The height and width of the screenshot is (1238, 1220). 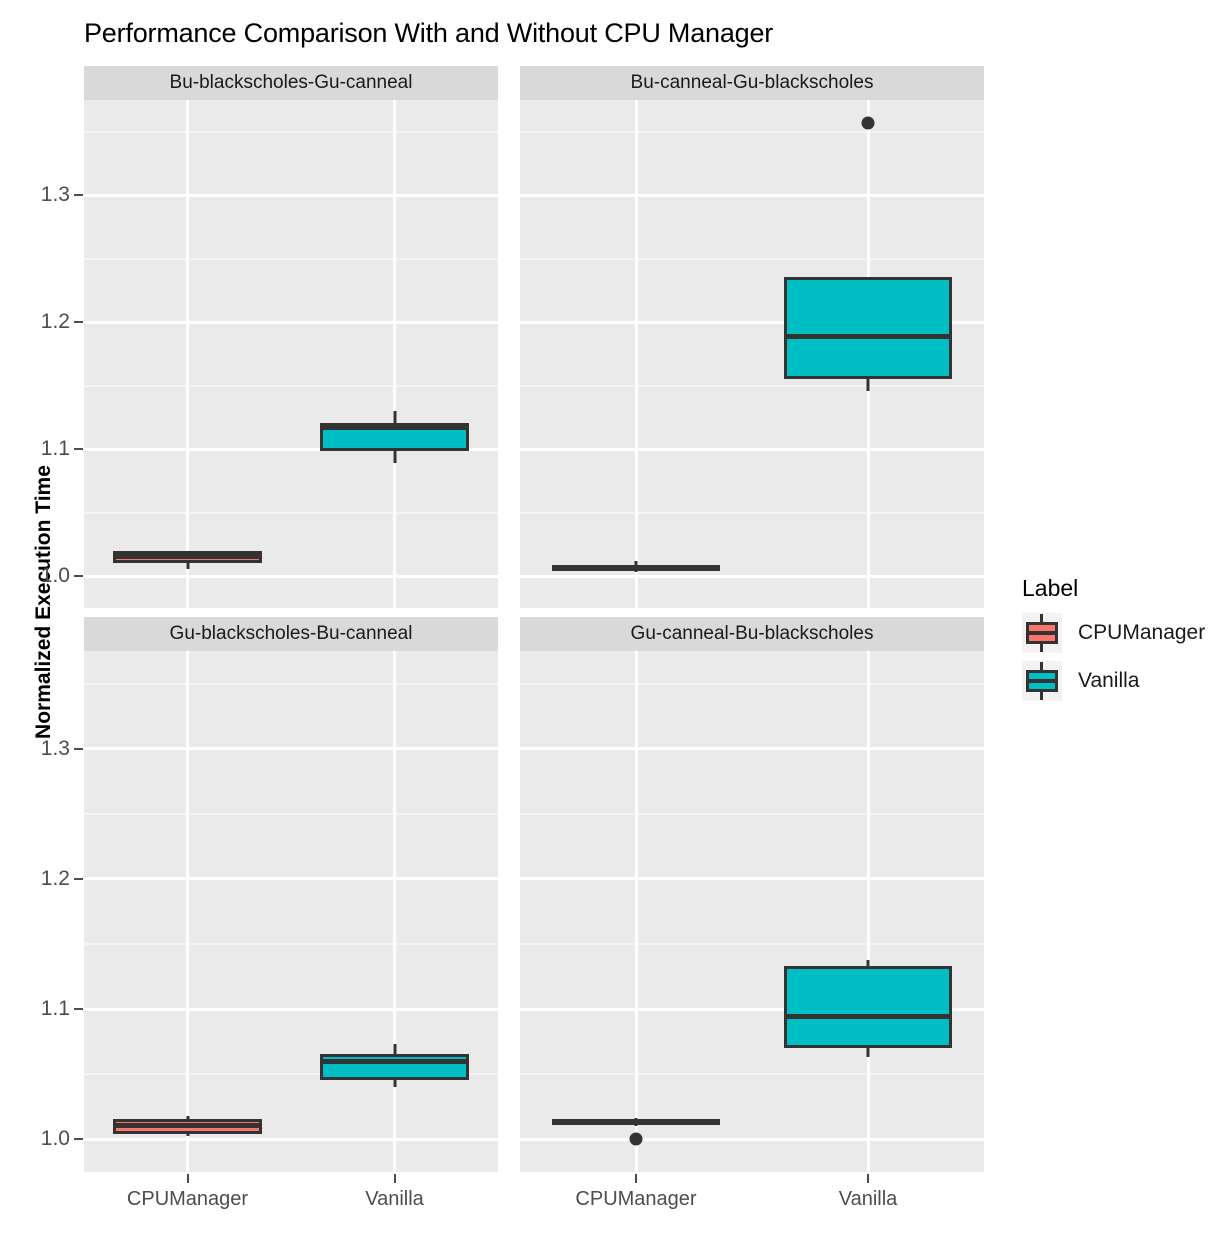 I want to click on facet-strip-label: Gu-blackscholes-Bu-canneal, so click(x=291, y=633).